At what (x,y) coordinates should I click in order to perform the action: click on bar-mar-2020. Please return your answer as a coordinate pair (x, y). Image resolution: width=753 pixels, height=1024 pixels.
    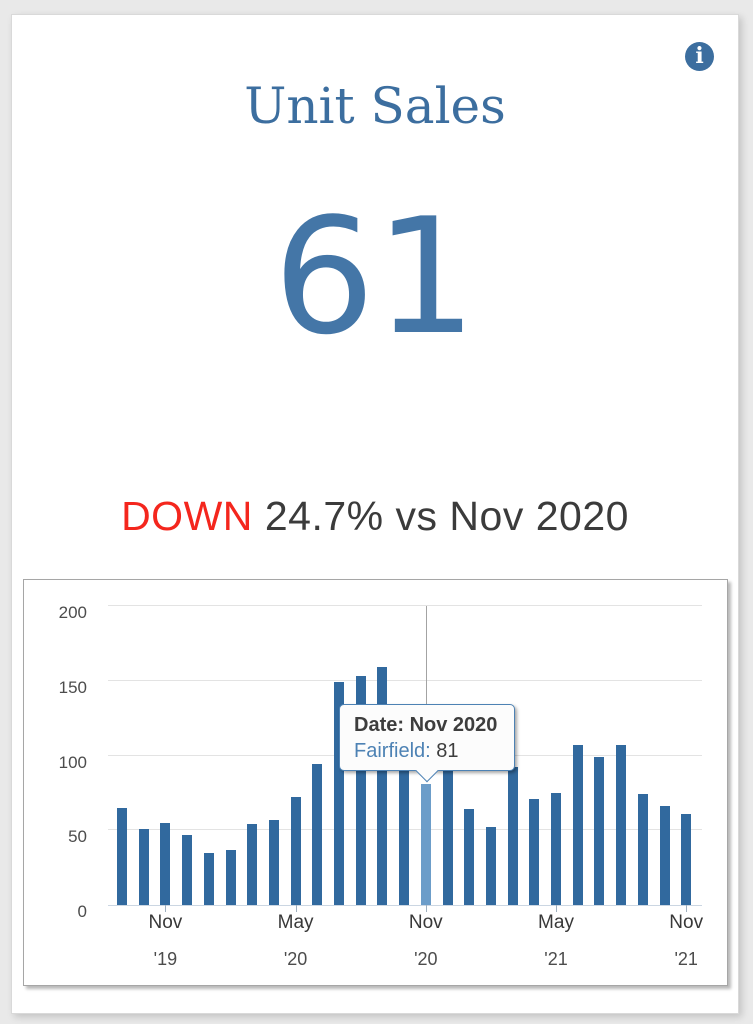
    Looking at the image, I should click on (252, 864).